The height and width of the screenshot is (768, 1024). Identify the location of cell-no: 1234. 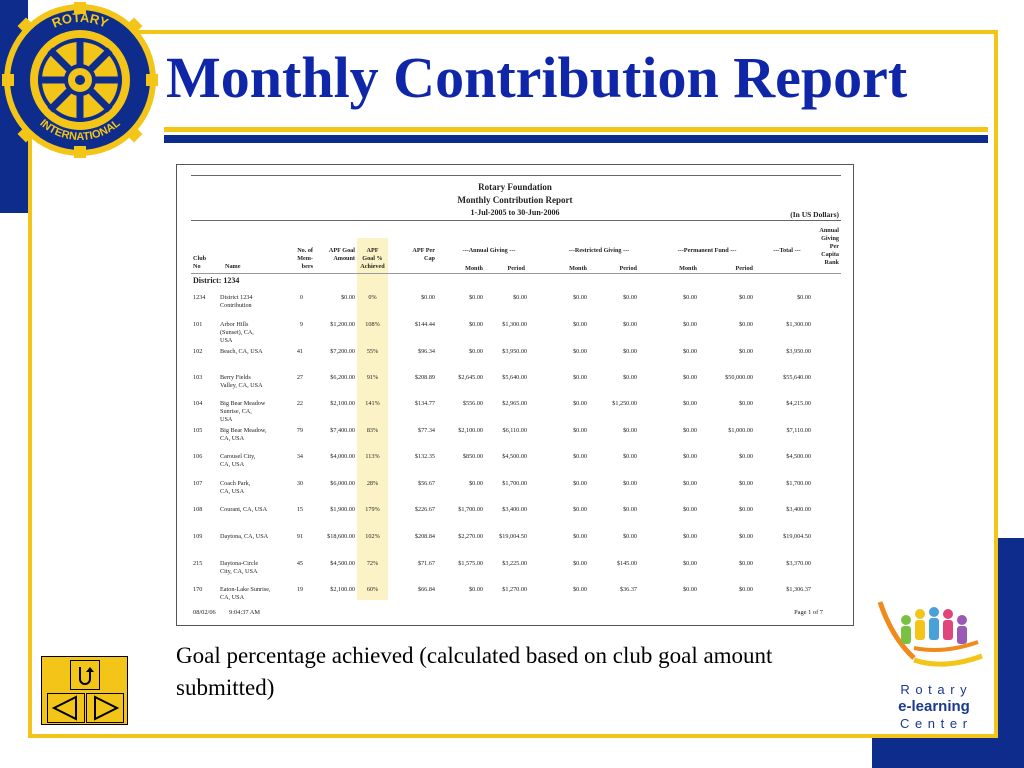
(199, 297).